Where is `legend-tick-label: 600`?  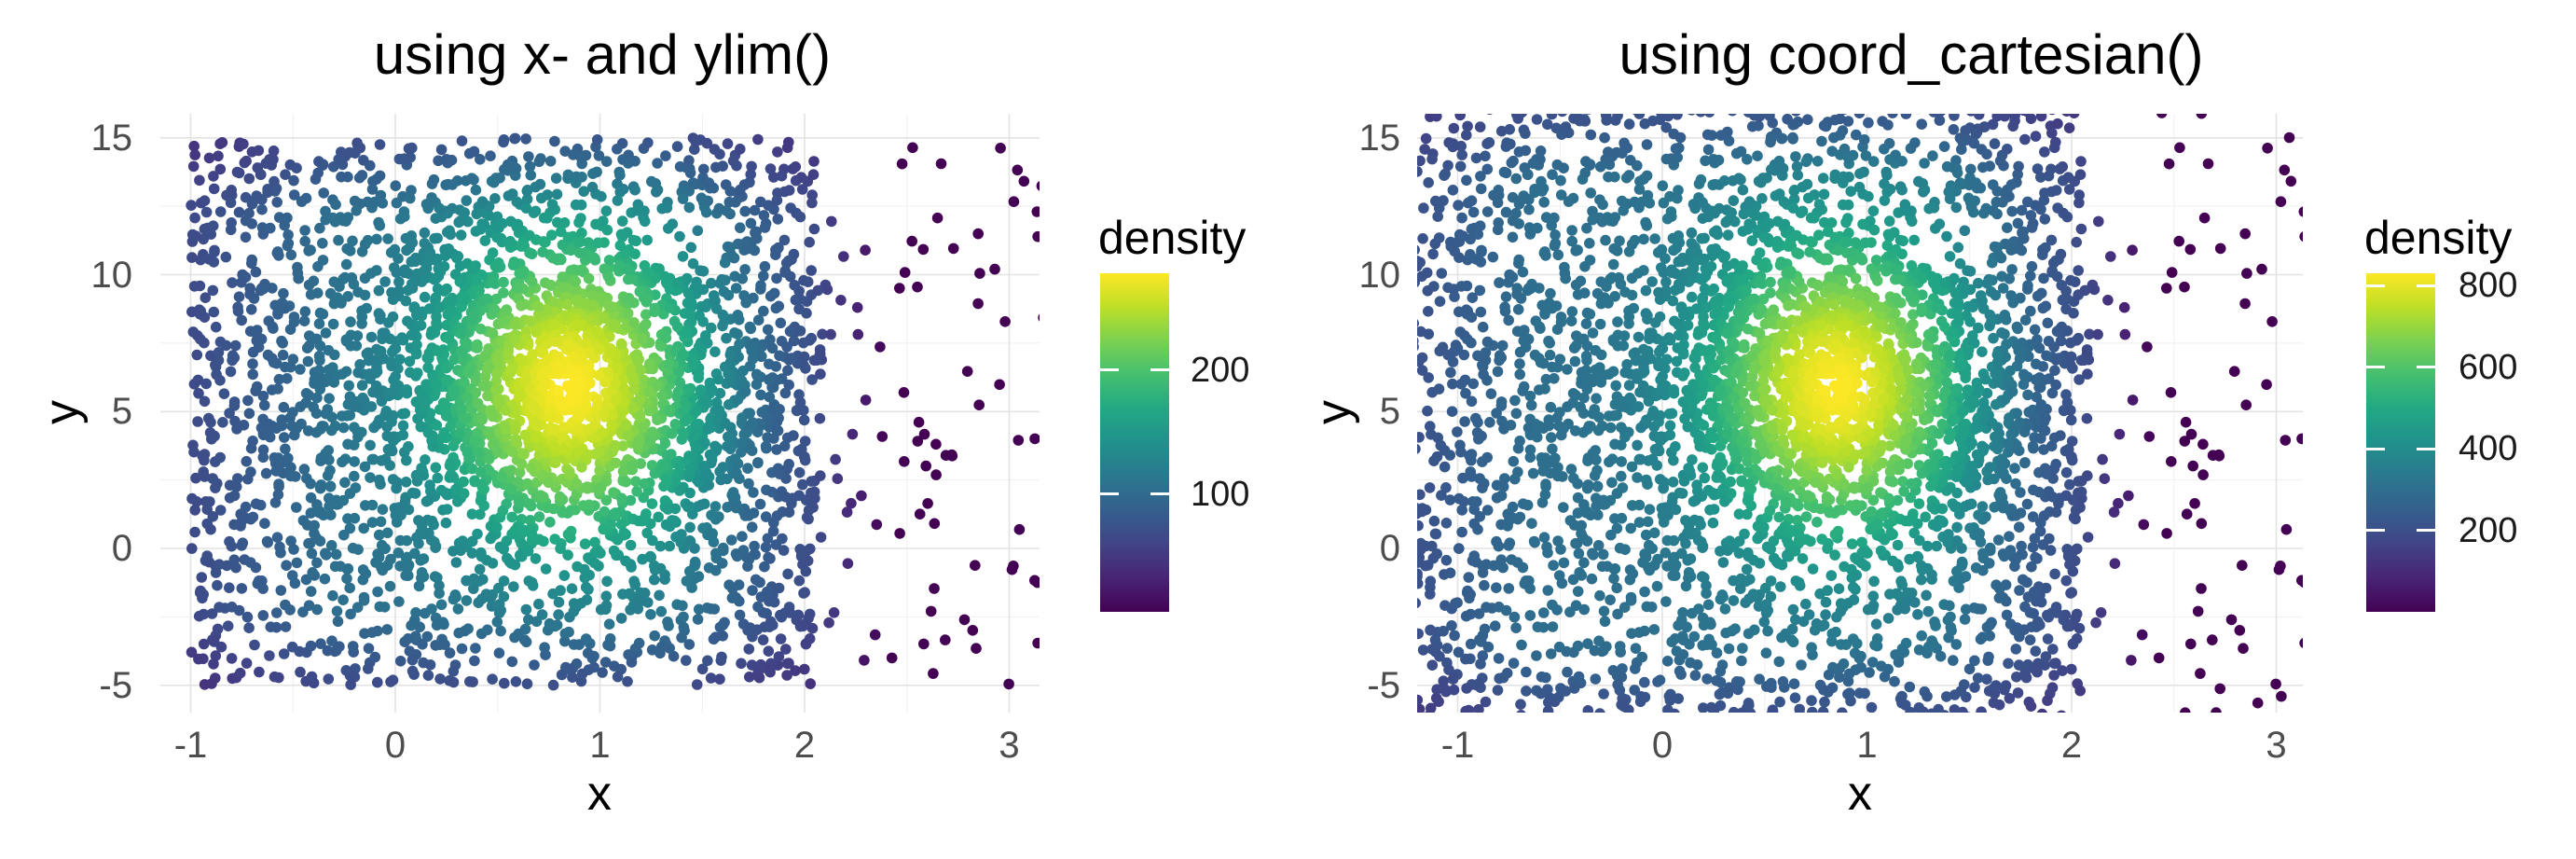
legend-tick-label: 600 is located at coordinates (2488, 367).